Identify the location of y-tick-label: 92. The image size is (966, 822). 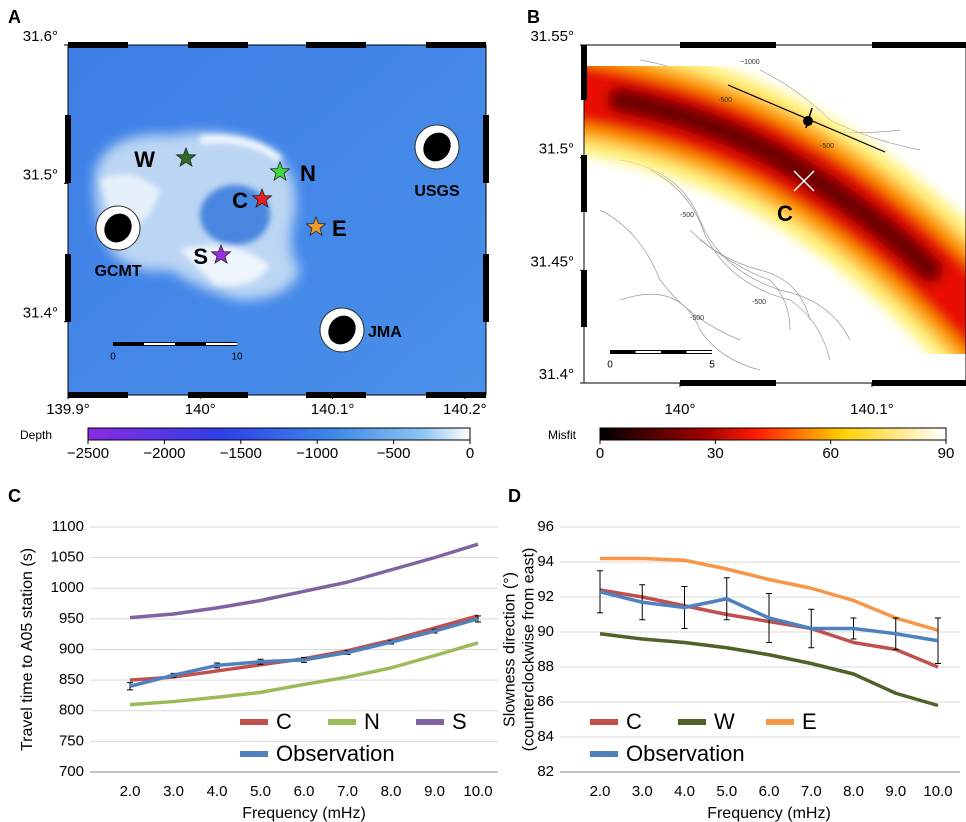
(545, 596).